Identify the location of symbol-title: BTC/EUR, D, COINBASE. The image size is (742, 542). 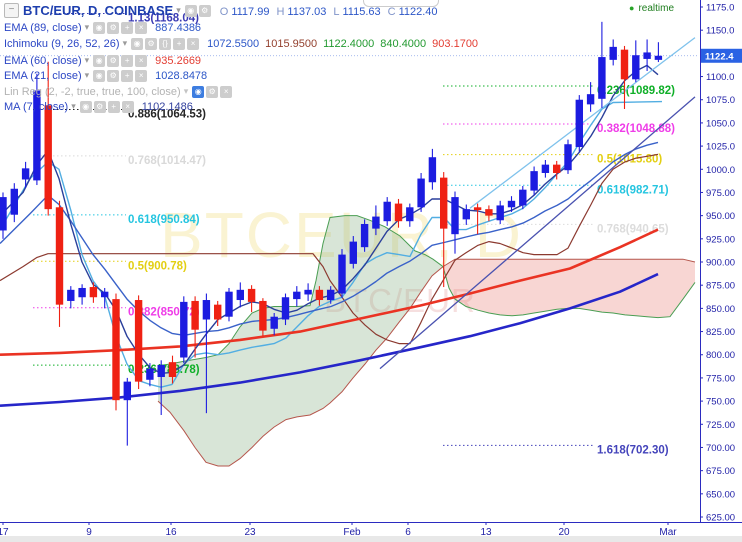
(98, 10).